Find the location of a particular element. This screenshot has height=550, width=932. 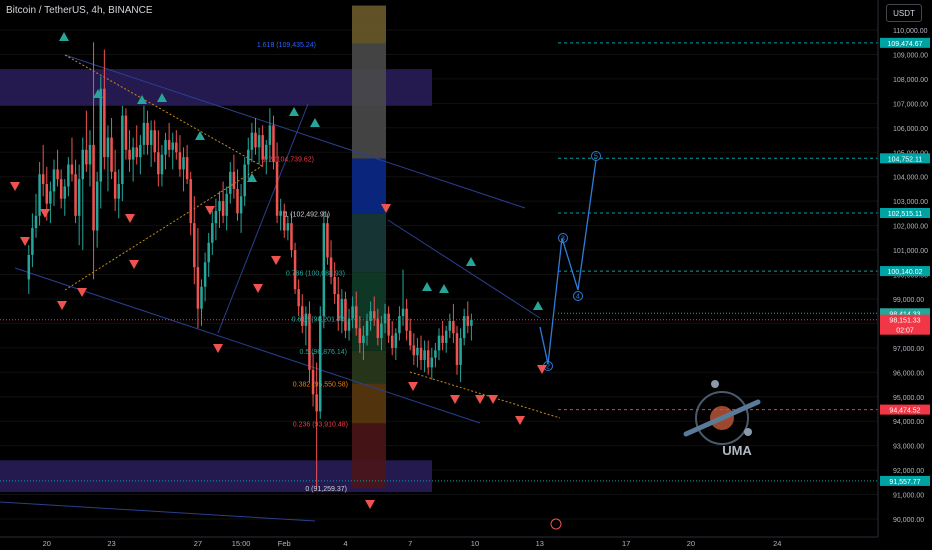

y-tick-label: 93,000.00 is located at coordinates (908, 447).